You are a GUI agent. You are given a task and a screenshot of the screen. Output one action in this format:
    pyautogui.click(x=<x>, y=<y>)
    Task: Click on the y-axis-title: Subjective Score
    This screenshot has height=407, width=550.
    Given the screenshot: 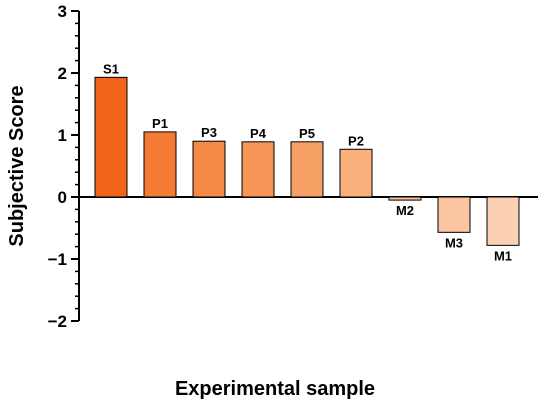 What is the action you would take?
    pyautogui.click(x=17, y=165)
    